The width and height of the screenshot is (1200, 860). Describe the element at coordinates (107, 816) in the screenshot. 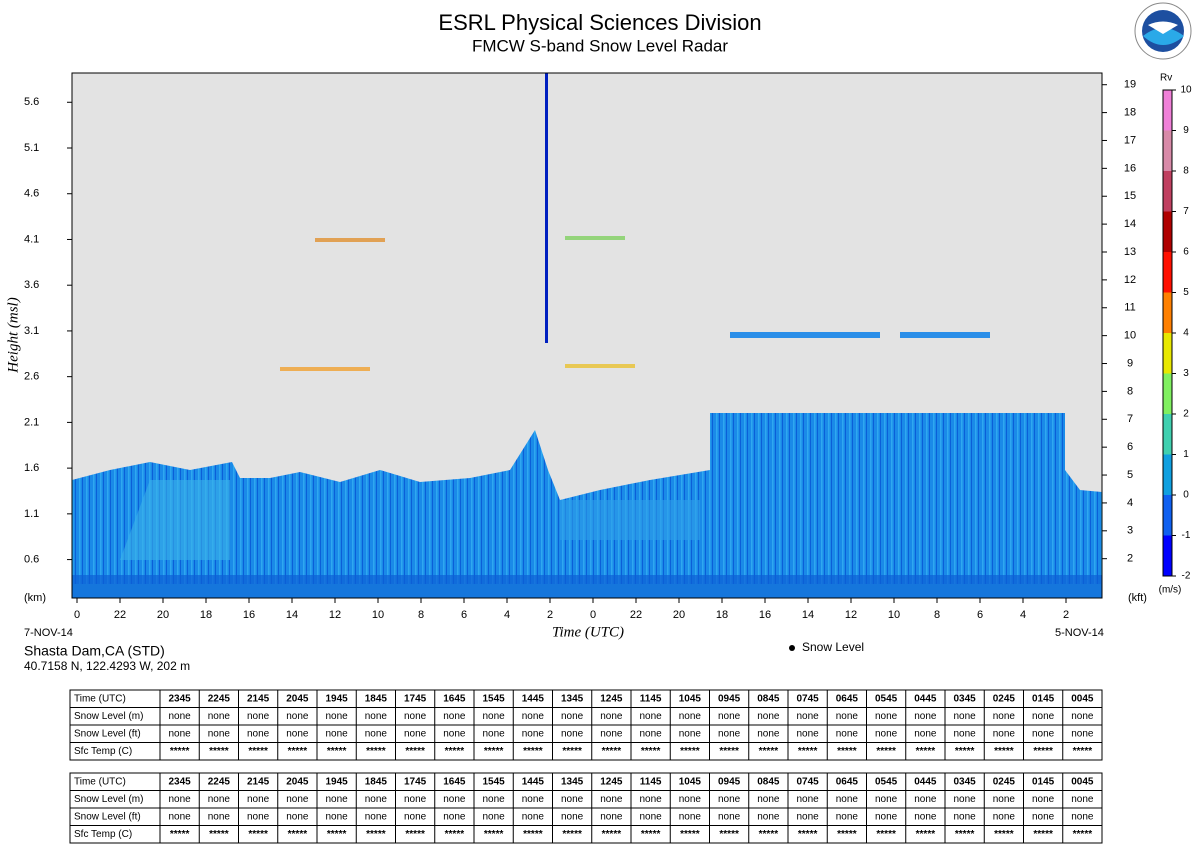

I see `table-row-label: Snow Level (ft)` at that location.